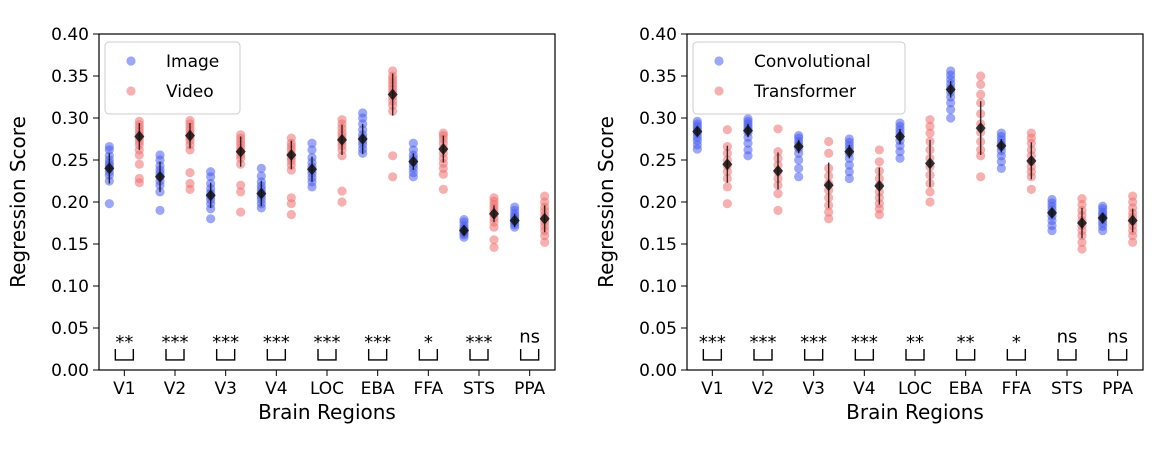 This screenshot has width=1158, height=452. Describe the element at coordinates (327, 389) in the screenshot. I see `x-tick-label: LOC` at that location.